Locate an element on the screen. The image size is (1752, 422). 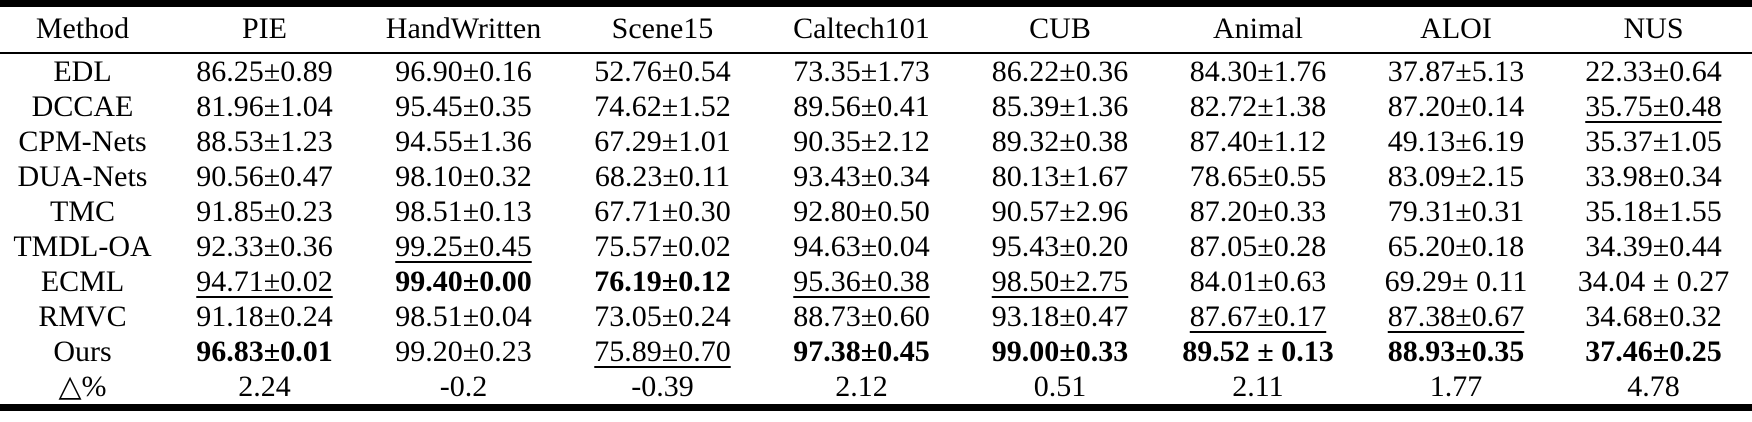
result-cell: 95.36±0.38 is located at coordinates (861, 281).